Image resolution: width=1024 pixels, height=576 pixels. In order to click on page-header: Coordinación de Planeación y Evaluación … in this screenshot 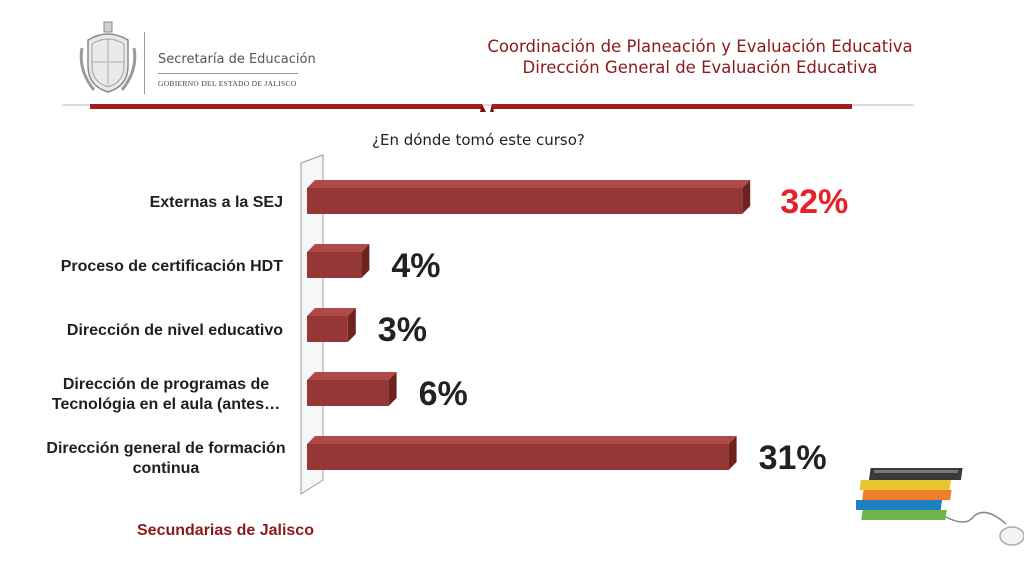, I will do `click(700, 57)`.